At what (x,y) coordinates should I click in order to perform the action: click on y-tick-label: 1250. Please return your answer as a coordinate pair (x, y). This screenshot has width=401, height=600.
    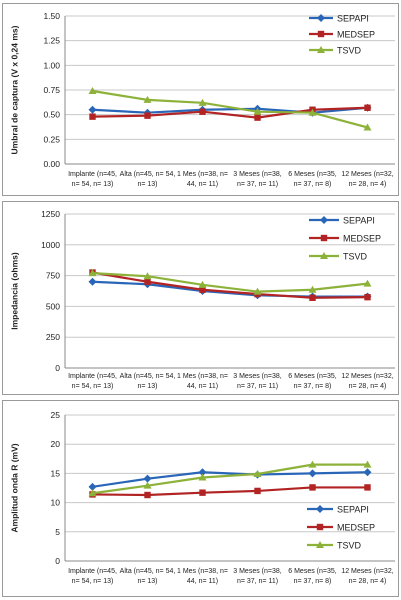
    Looking at the image, I should click on (50, 214).